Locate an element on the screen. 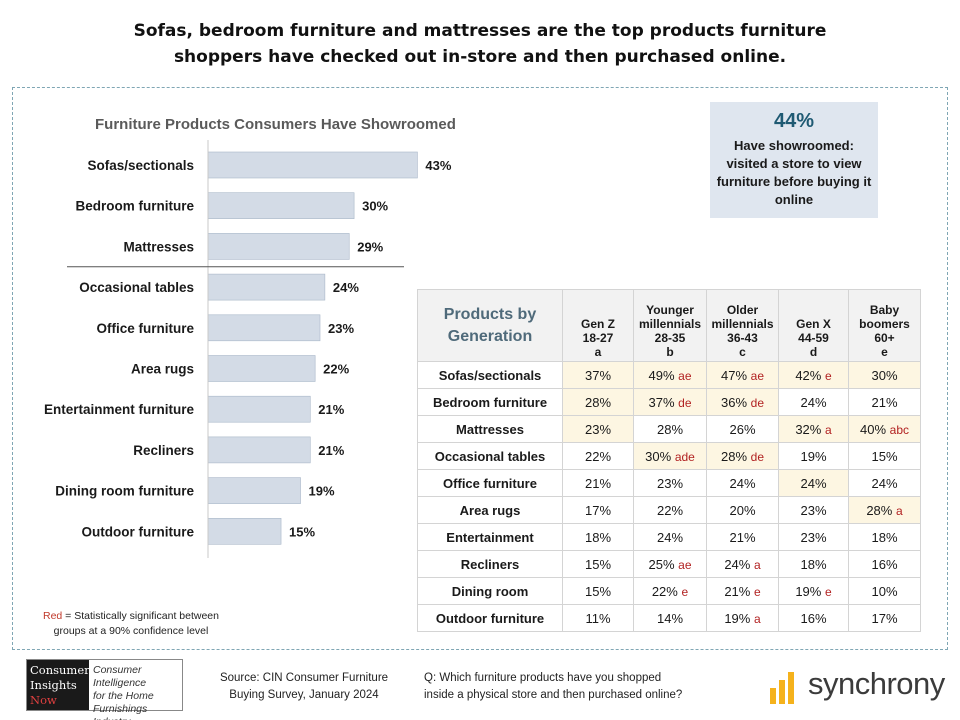 The width and height of the screenshot is (960, 720). table-cell: 37% de is located at coordinates (670, 402).